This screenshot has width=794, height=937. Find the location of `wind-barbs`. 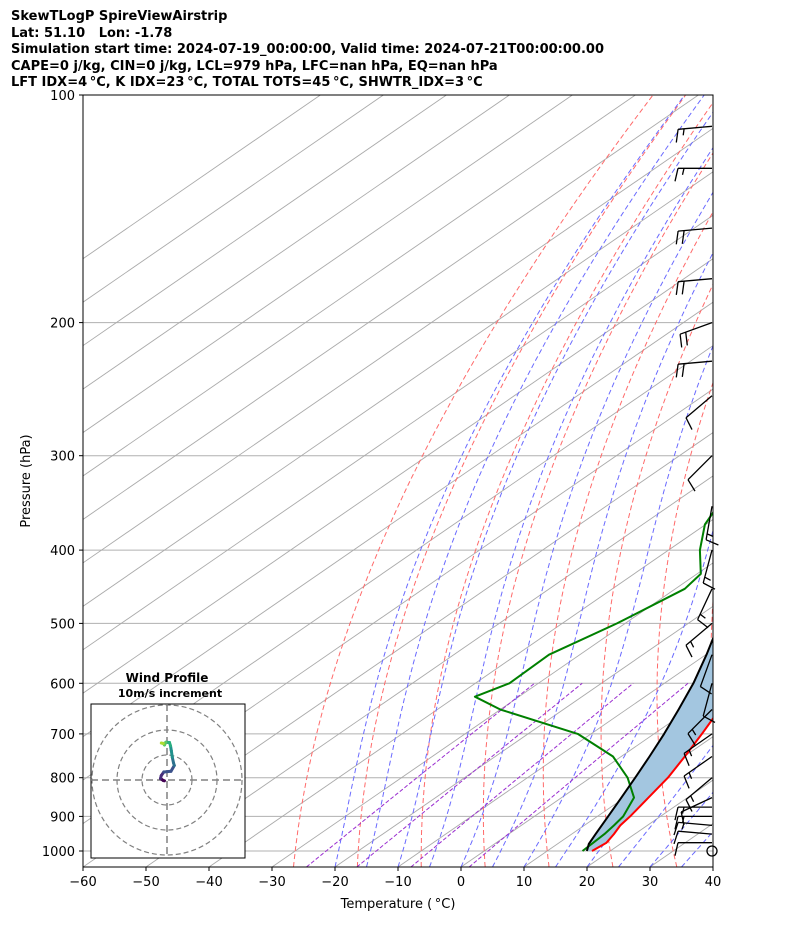

wind-barbs is located at coordinates (696, 491).